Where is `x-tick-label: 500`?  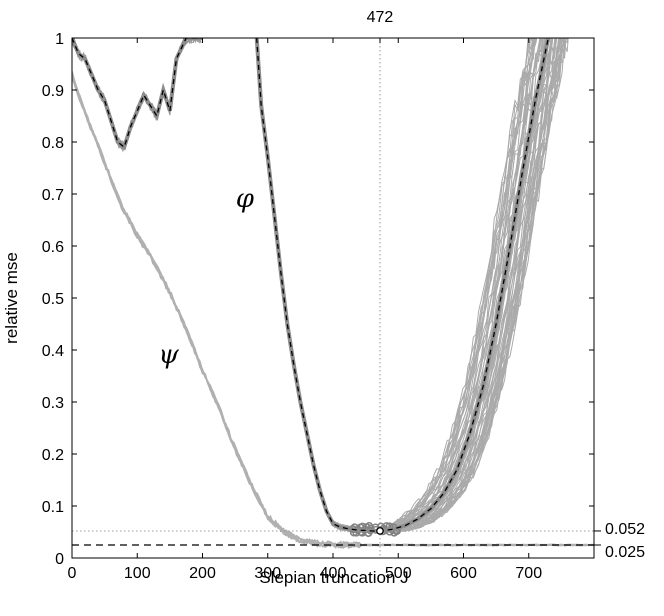 x-tick-label: 500 is located at coordinates (398, 573).